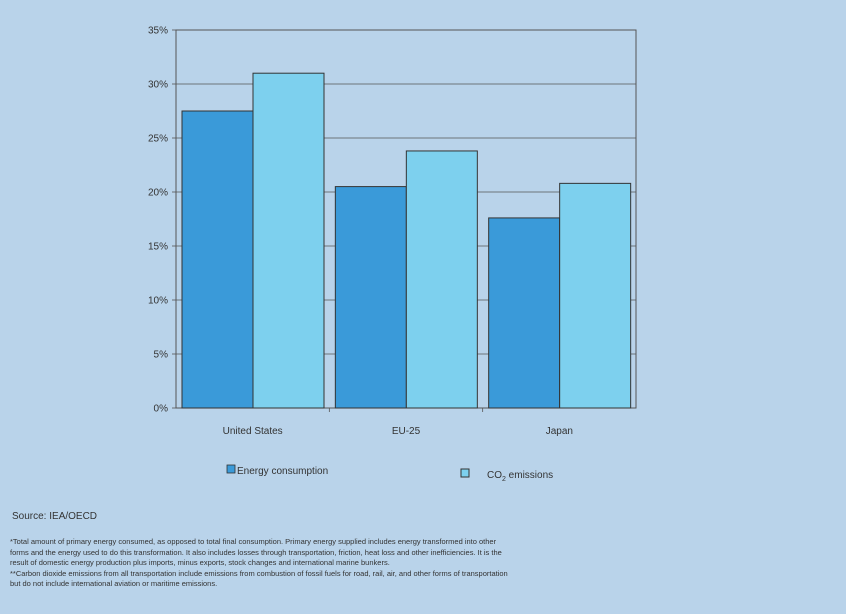 The height and width of the screenshot is (614, 846). What do you see at coordinates (158, 301) in the screenshot?
I see `y-tick-label: 10%` at bounding box center [158, 301].